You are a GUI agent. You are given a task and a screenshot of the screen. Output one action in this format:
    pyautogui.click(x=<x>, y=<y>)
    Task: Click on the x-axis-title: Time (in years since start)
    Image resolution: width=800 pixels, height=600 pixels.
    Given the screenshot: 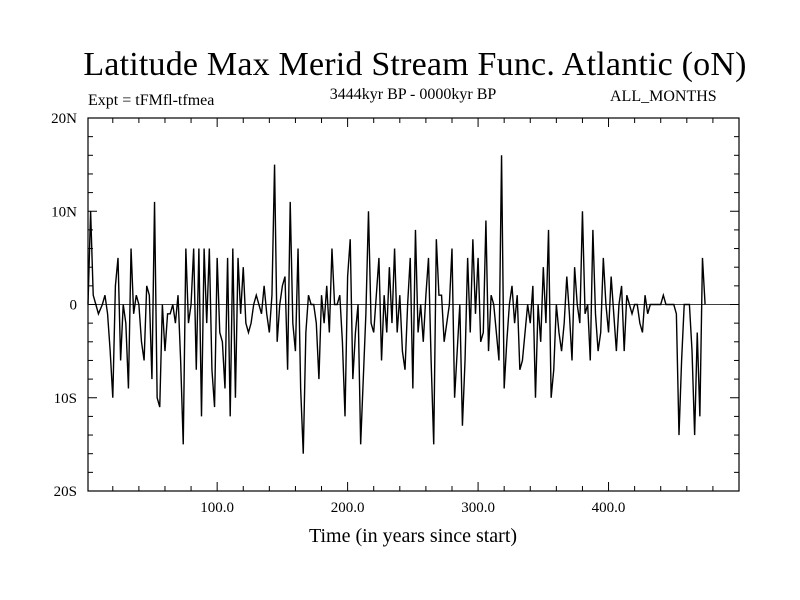 What is the action you would take?
    pyautogui.click(x=413, y=536)
    